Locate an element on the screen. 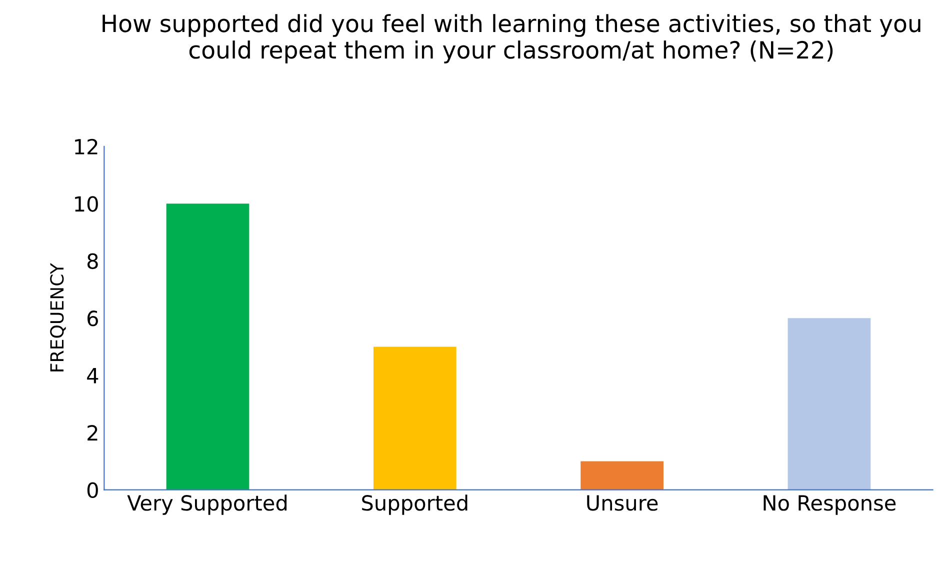  y-tick-label: 12 is located at coordinates (86, 146).